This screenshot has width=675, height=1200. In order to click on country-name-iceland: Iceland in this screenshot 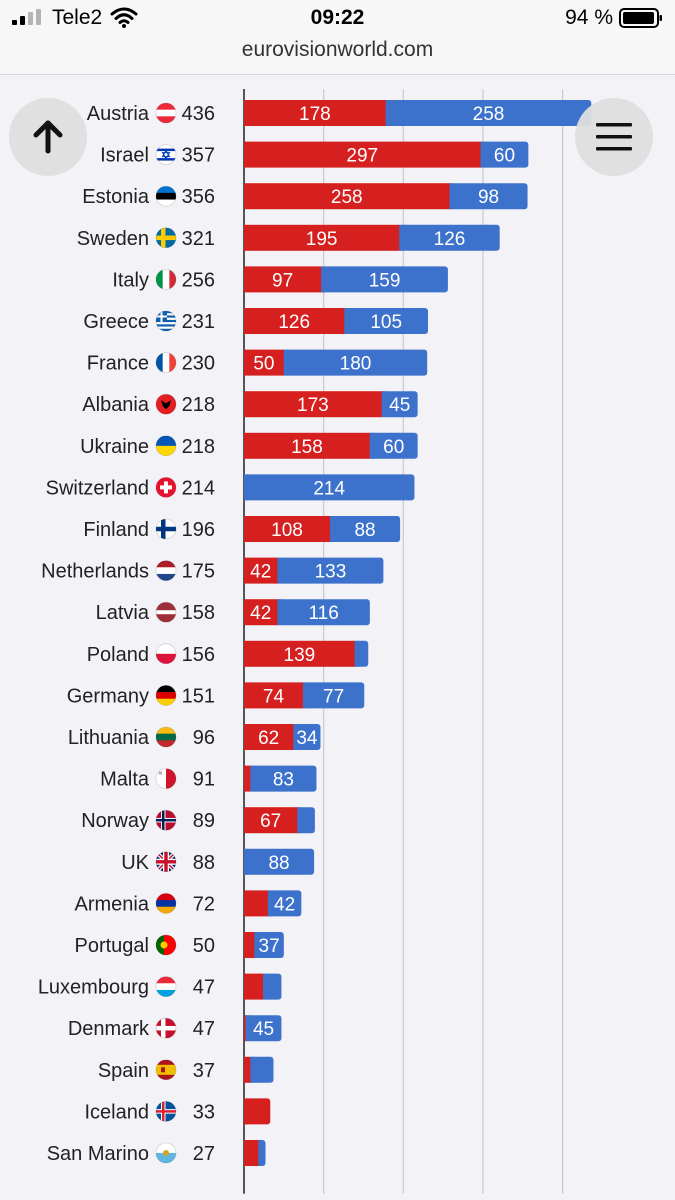, I will do `click(117, 1112)`.